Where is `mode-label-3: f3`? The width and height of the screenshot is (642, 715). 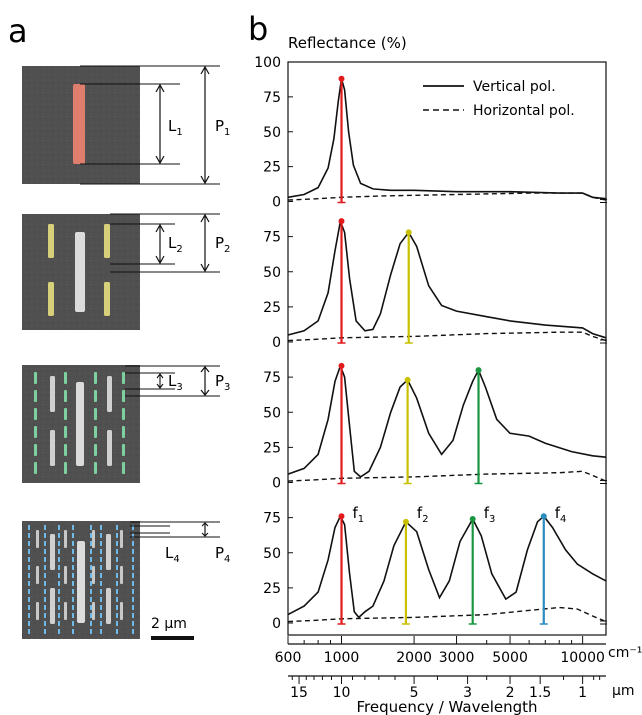
mode-label-3: f3 is located at coordinates (490, 514).